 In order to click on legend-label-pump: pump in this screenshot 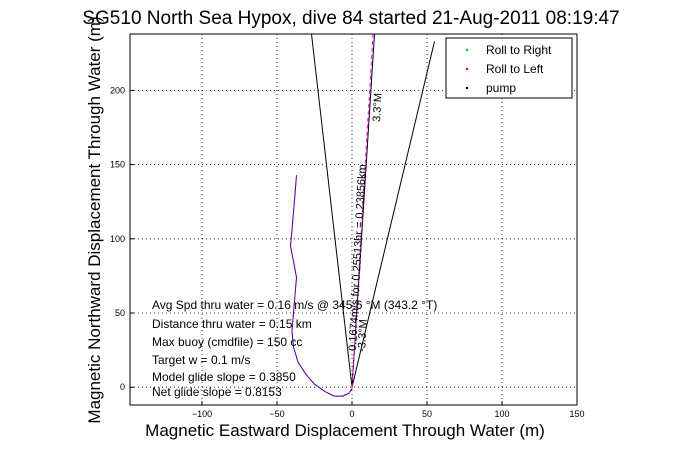, I will do `click(501, 88)`.